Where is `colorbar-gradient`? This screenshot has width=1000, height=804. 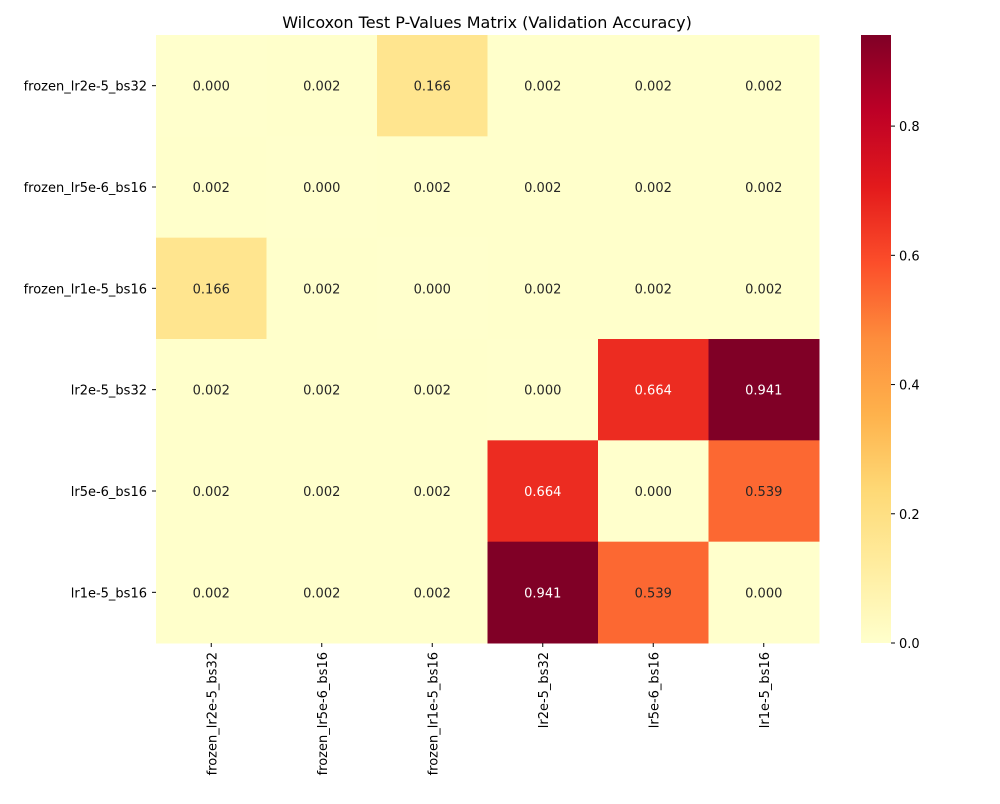
colorbar-gradient is located at coordinates (876, 339).